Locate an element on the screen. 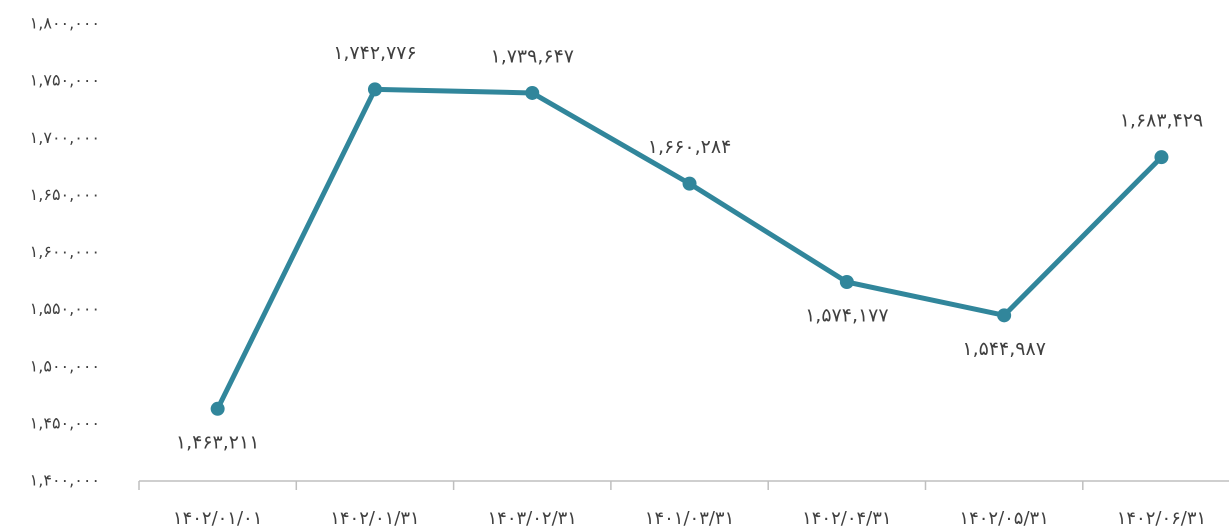 The width and height of the screenshot is (1229, 531). x-tick-label: ۱۴۰۲/۰۴/۳۱ is located at coordinates (846, 518).